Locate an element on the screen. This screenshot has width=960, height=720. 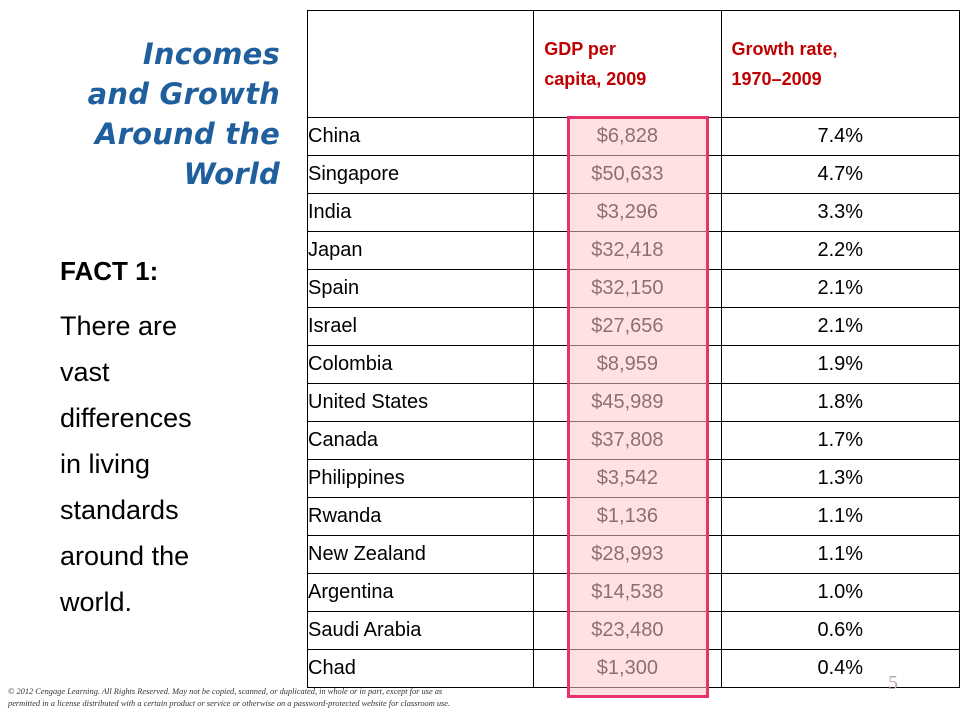
growth-cell: 4.7% is located at coordinates (840, 174).